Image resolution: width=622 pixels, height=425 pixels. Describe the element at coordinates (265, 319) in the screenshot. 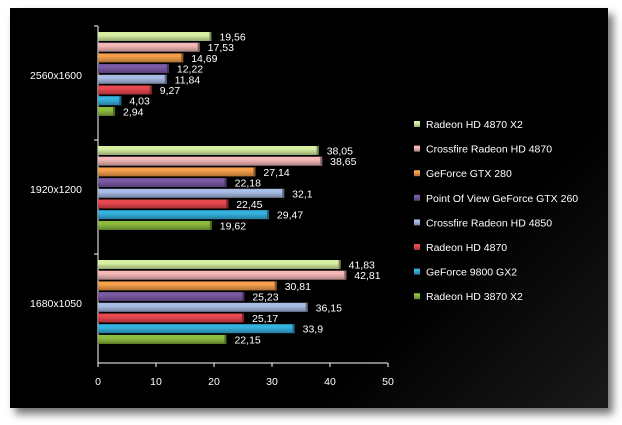

I see `data-label: 25,17` at that location.